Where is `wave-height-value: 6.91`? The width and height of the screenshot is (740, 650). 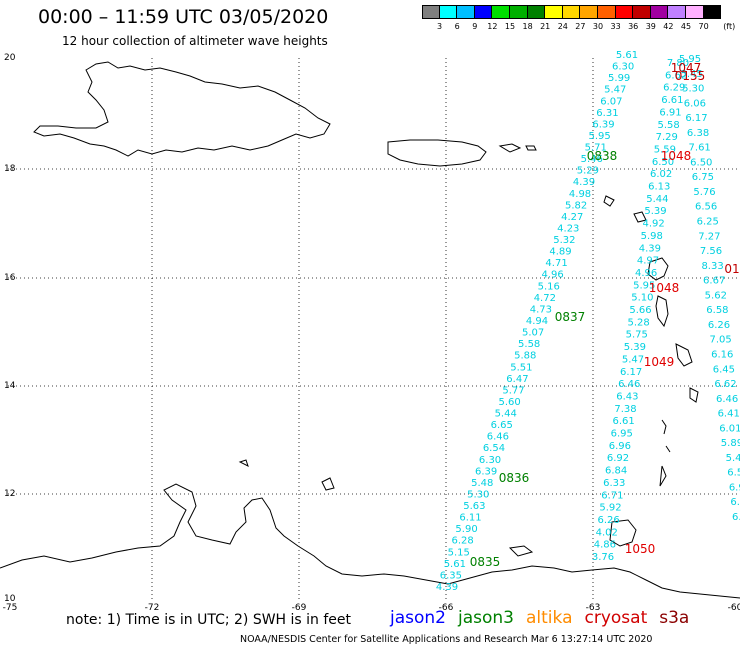 wave-height-value: 6.91 is located at coordinates (670, 112).